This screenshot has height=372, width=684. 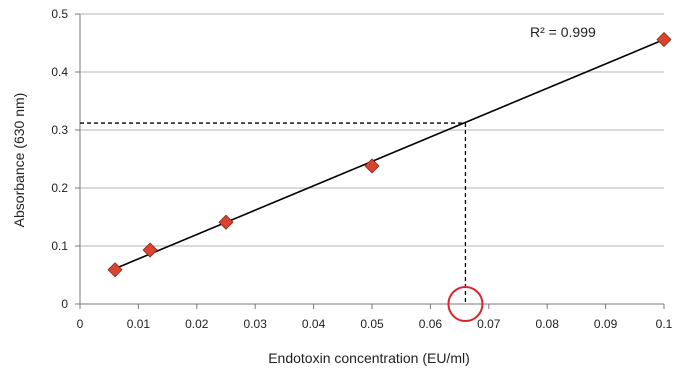 I want to click on y-tick-label: 0.5, so click(x=59, y=14).